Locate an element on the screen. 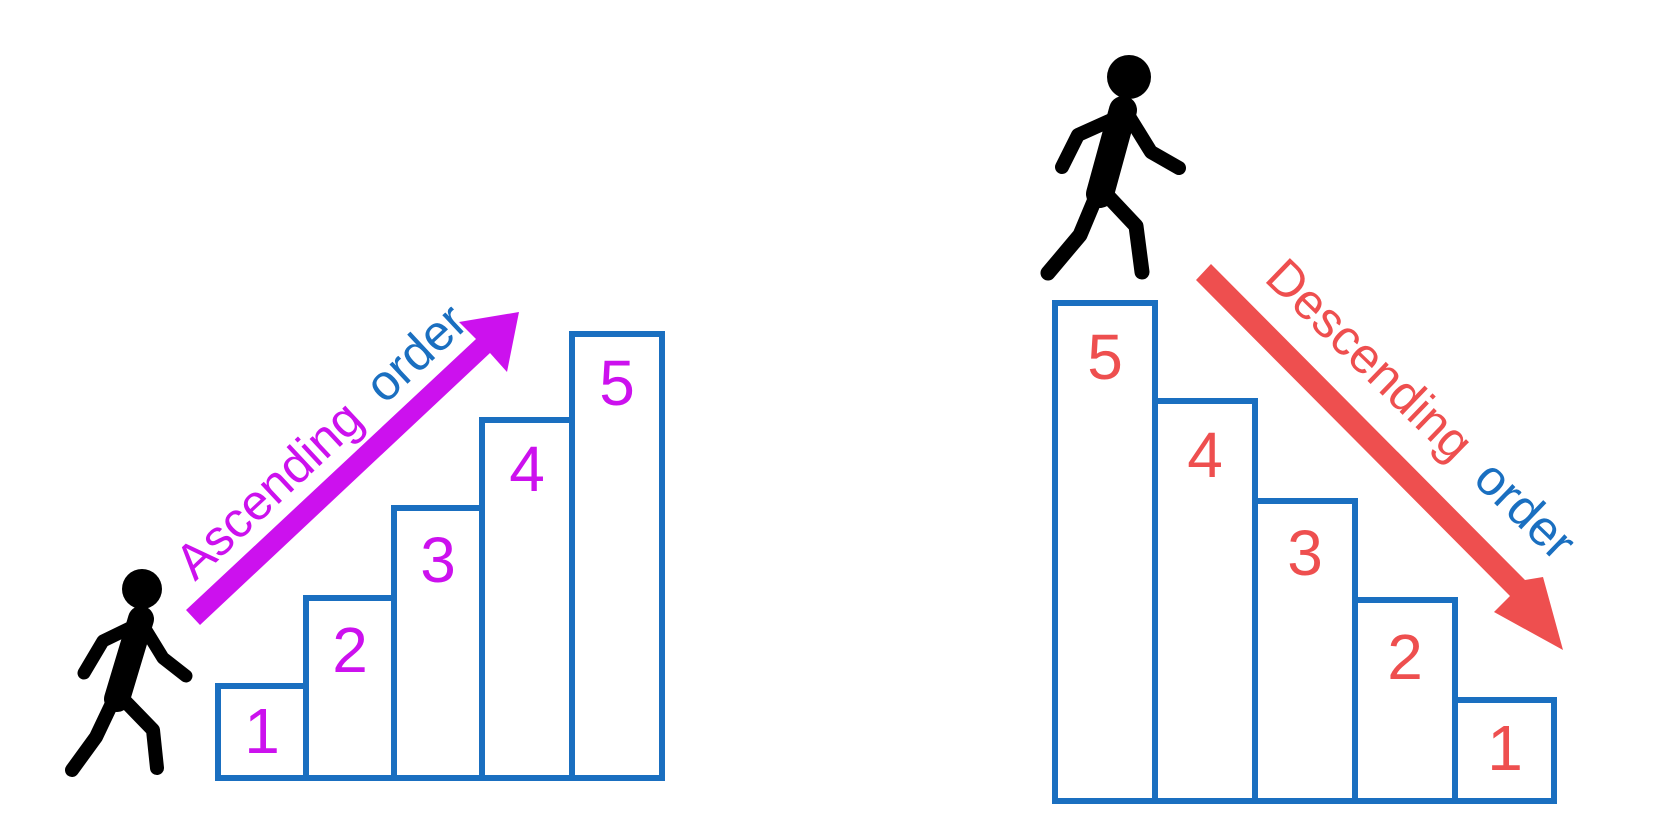  descending-step-1-number: 1 is located at coordinates (1505, 748).